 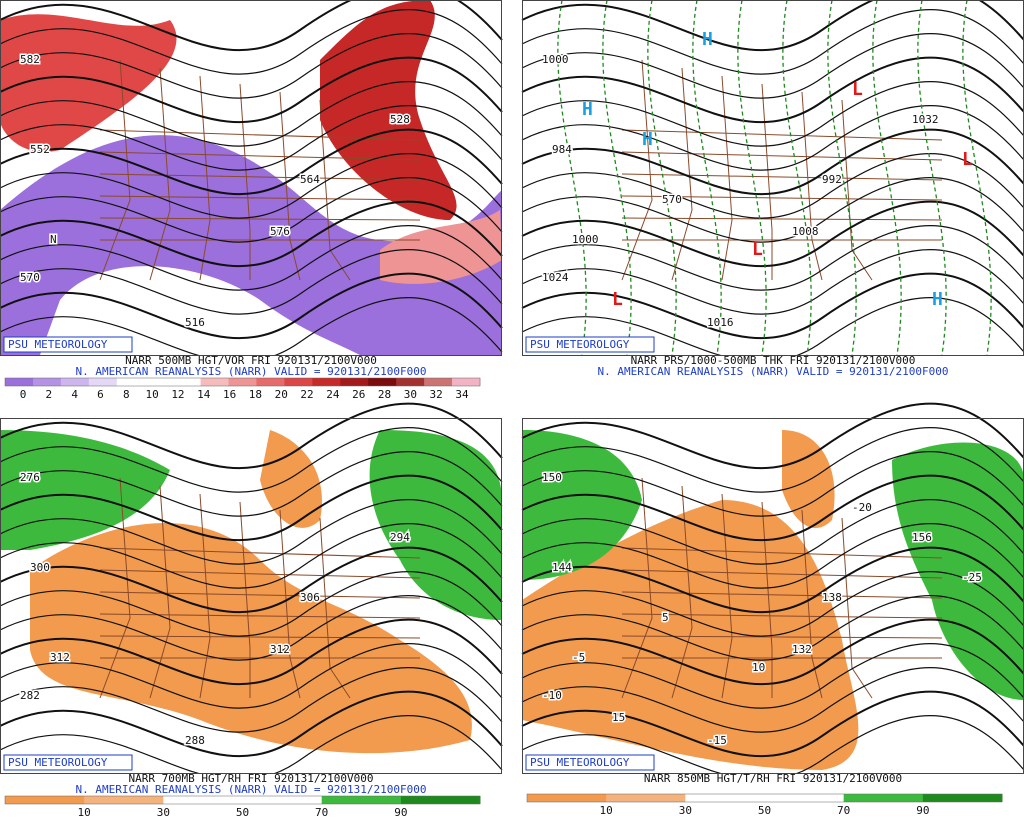 What do you see at coordinates (802, 649) in the screenshot?
I see `contour-label: 132` at bounding box center [802, 649].